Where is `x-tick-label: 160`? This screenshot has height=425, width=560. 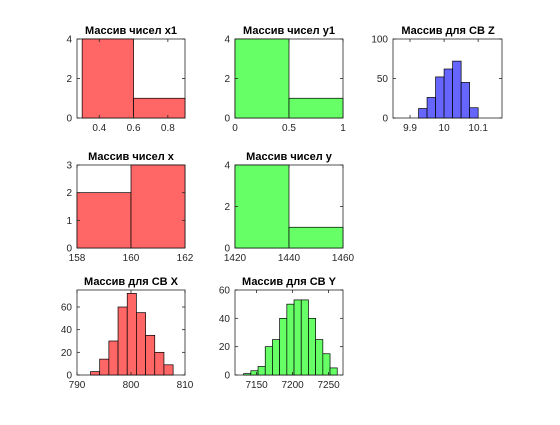 x-tick-label: 160 is located at coordinates (131, 258).